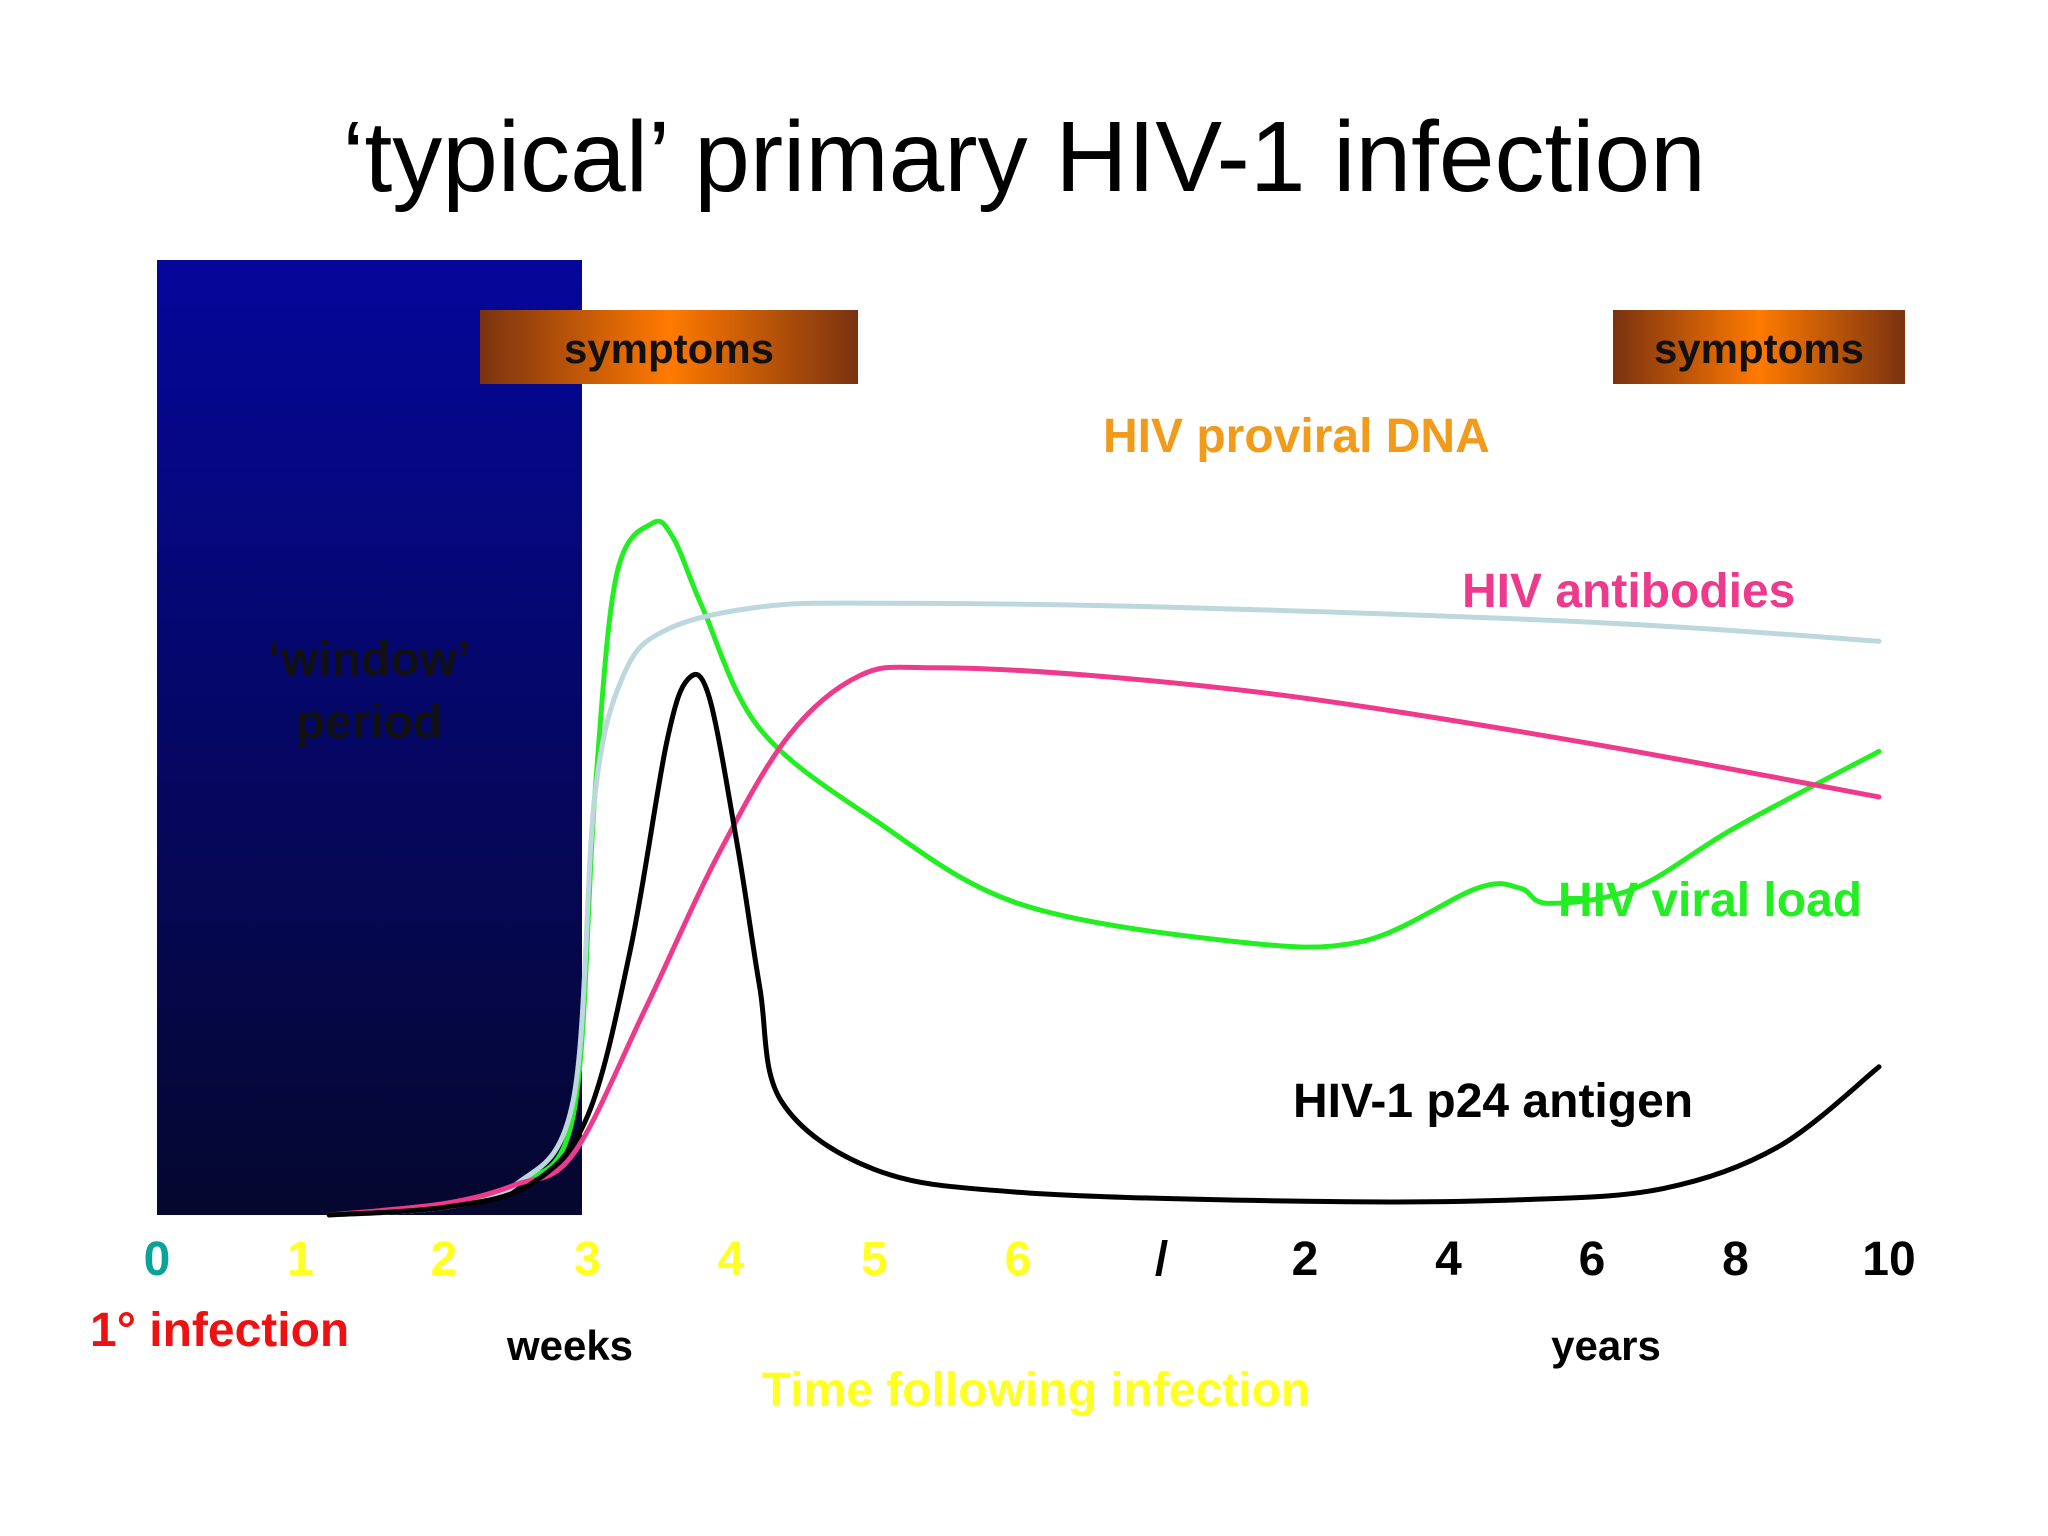 This screenshot has width=2048, height=1536. I want to click on symptoms-bar-late, so click(1759, 347).